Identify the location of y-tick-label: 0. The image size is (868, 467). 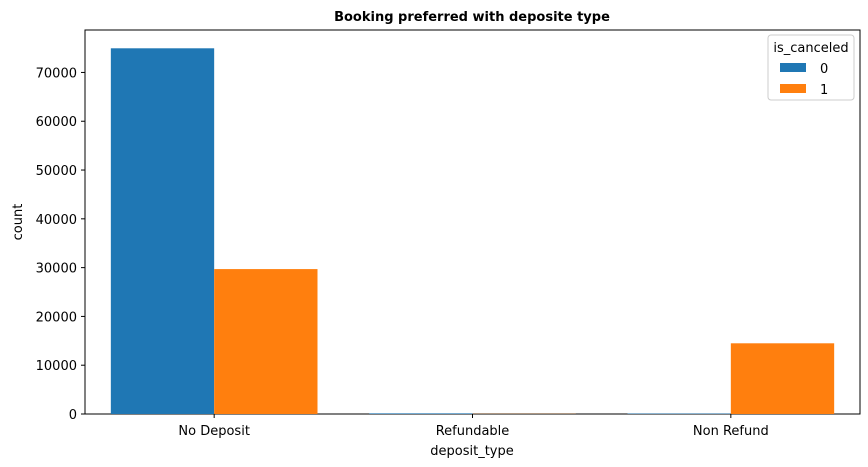
(73, 415).